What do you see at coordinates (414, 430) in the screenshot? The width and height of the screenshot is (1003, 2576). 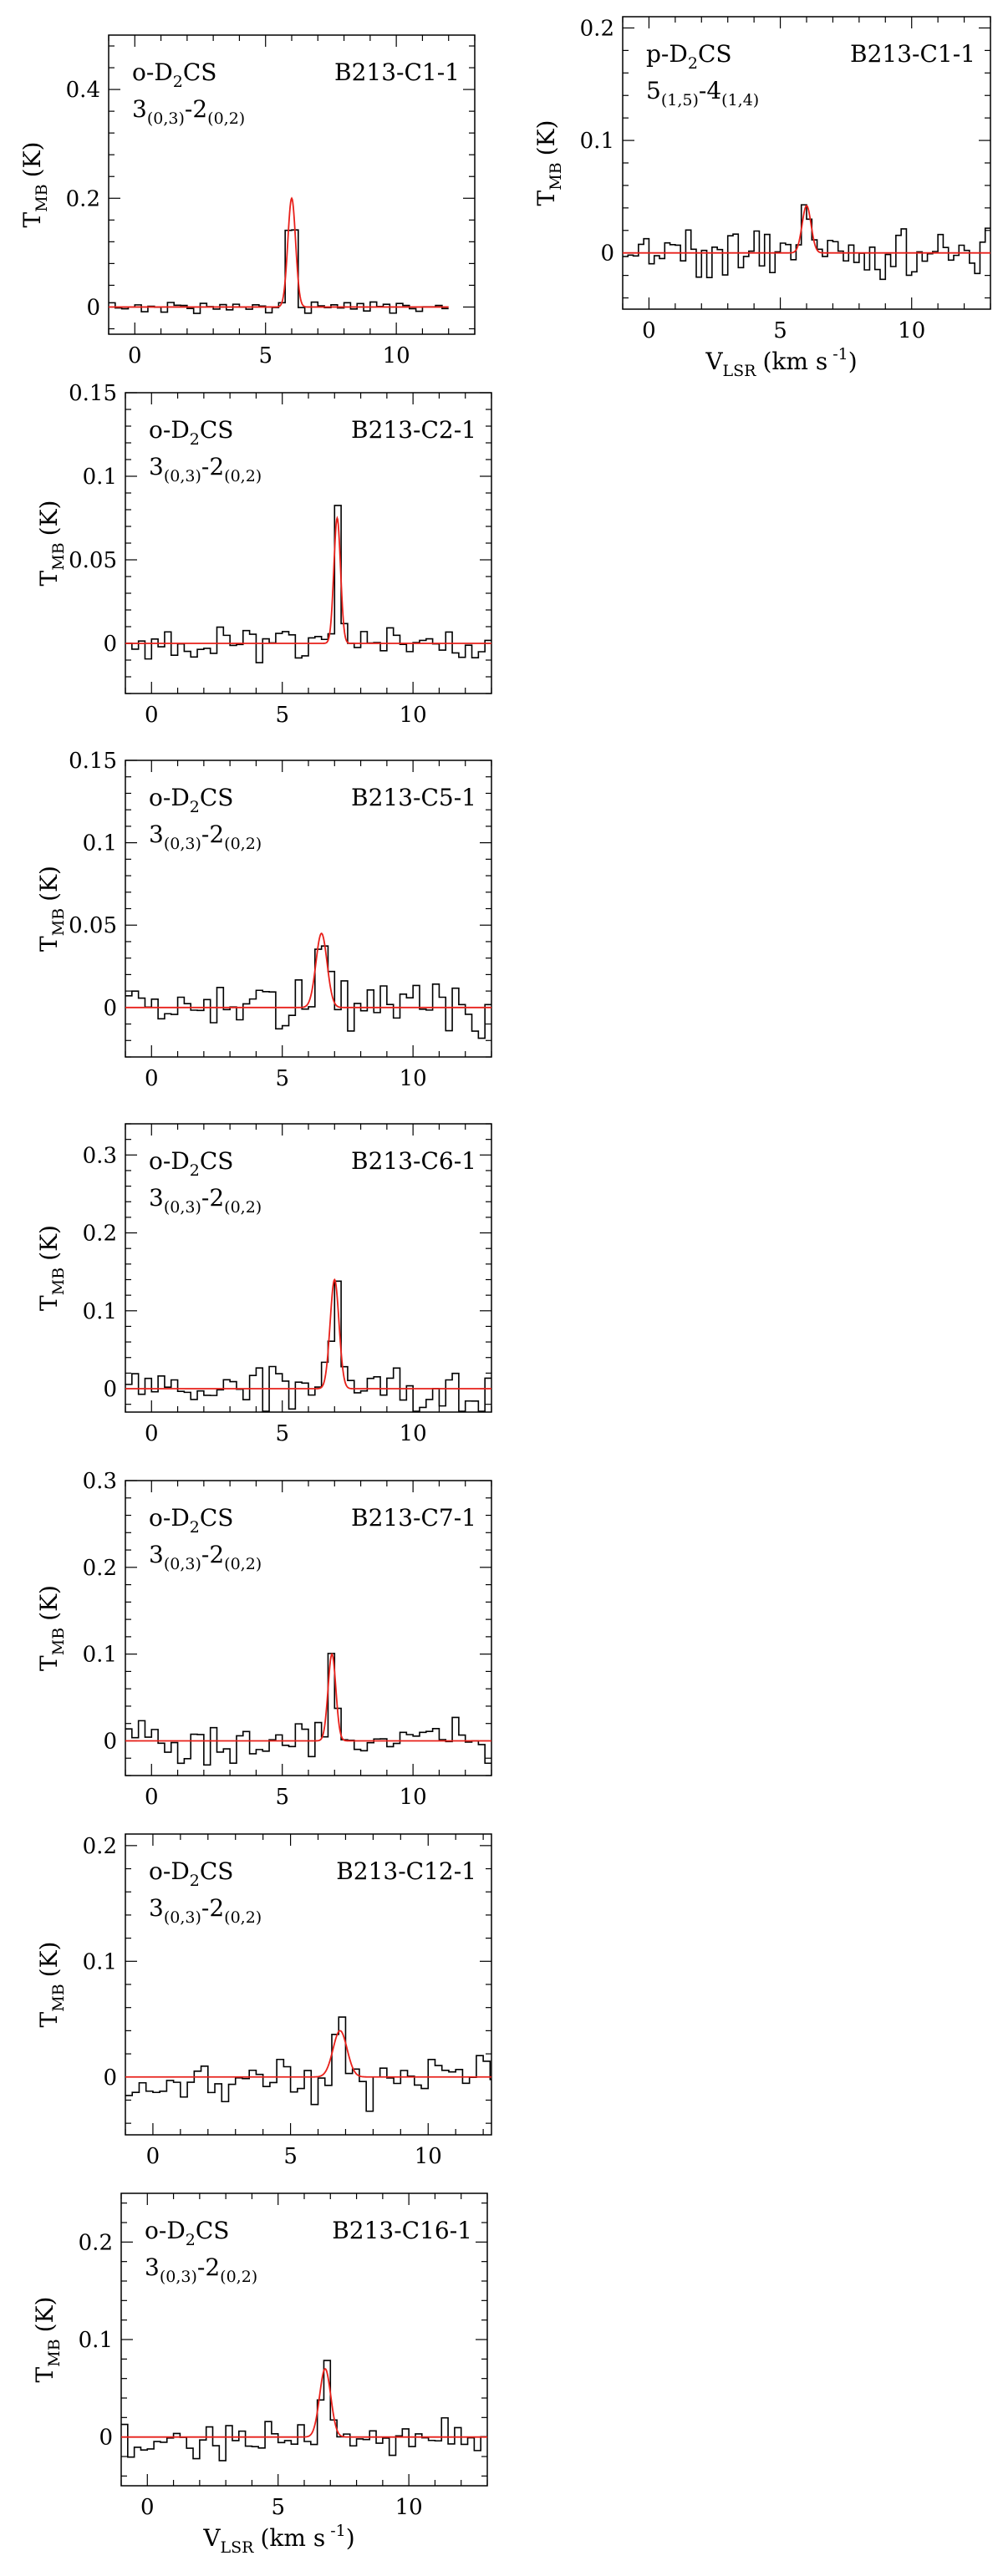 I see `source-label: B213-C2-1` at bounding box center [414, 430].